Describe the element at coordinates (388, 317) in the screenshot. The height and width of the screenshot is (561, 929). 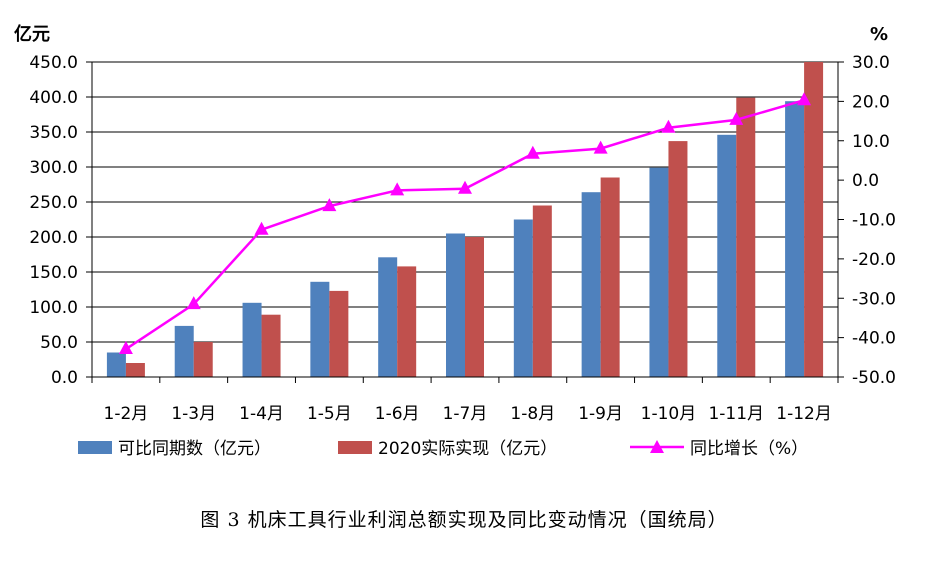
I see `bar-1-1-6月` at that location.